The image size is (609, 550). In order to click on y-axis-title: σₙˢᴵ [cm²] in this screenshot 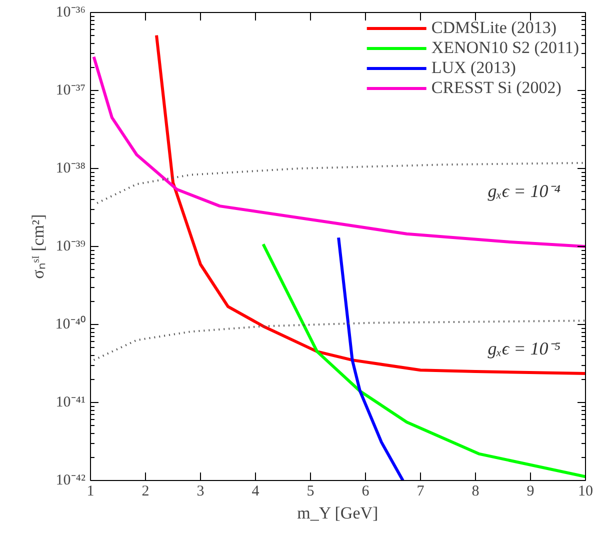, I will do `click(38, 246)`.